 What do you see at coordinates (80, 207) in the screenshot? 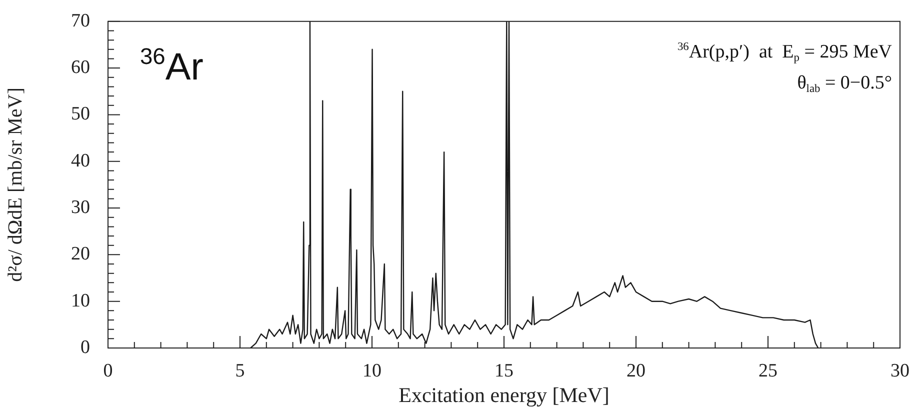
I see `y-tick-label: 30` at bounding box center [80, 207].